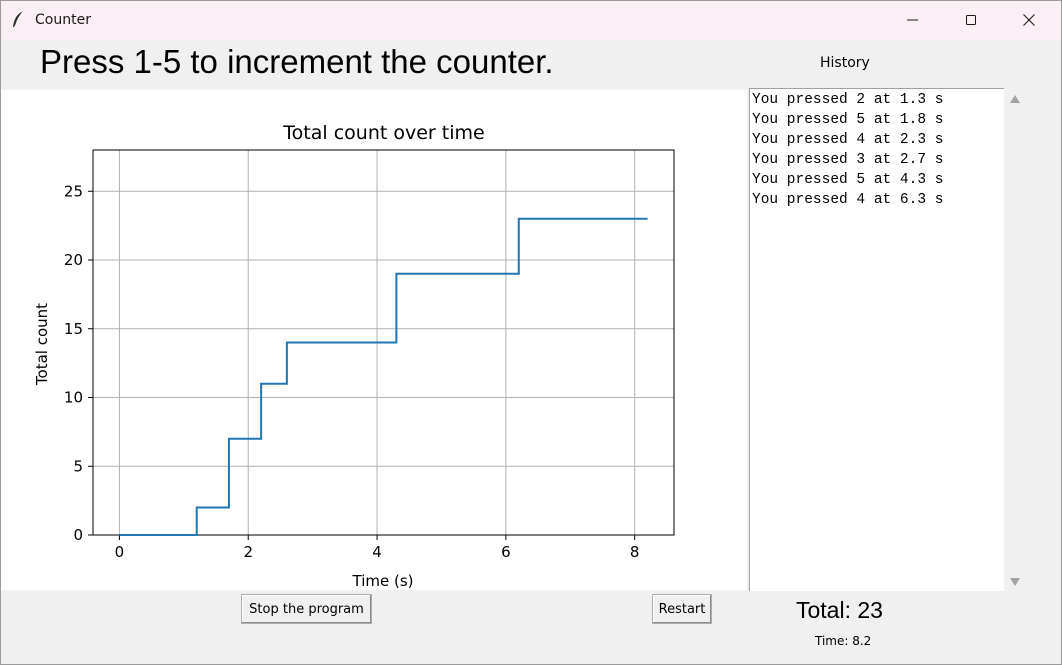 The image size is (1062, 665). Describe the element at coordinates (18, 20) in the screenshot. I see `feather-icon` at that location.